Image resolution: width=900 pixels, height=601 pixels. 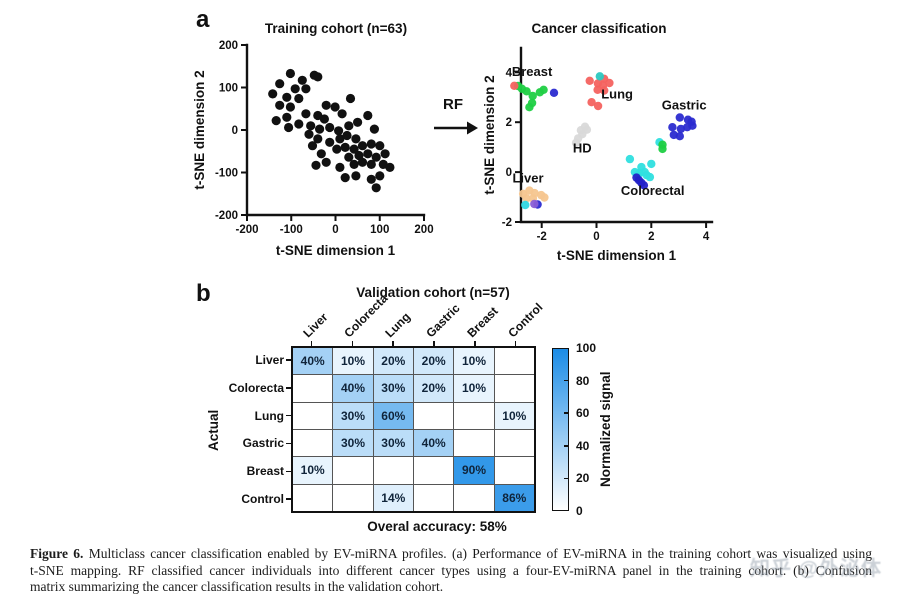 I want to click on y-tick-label: 4, so click(x=509, y=73).